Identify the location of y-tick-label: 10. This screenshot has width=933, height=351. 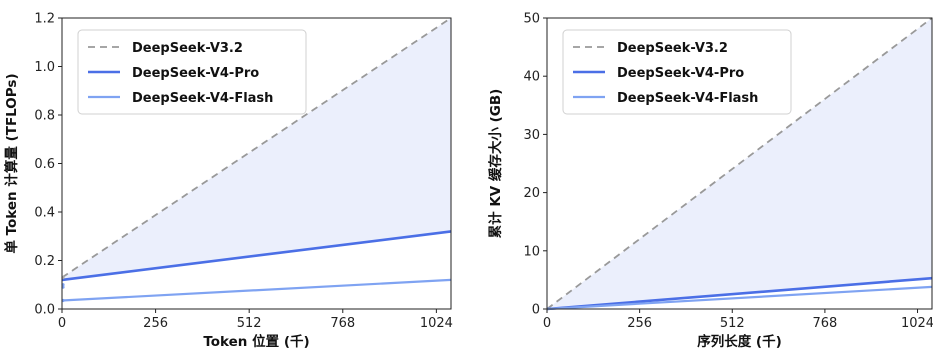
(531, 251).